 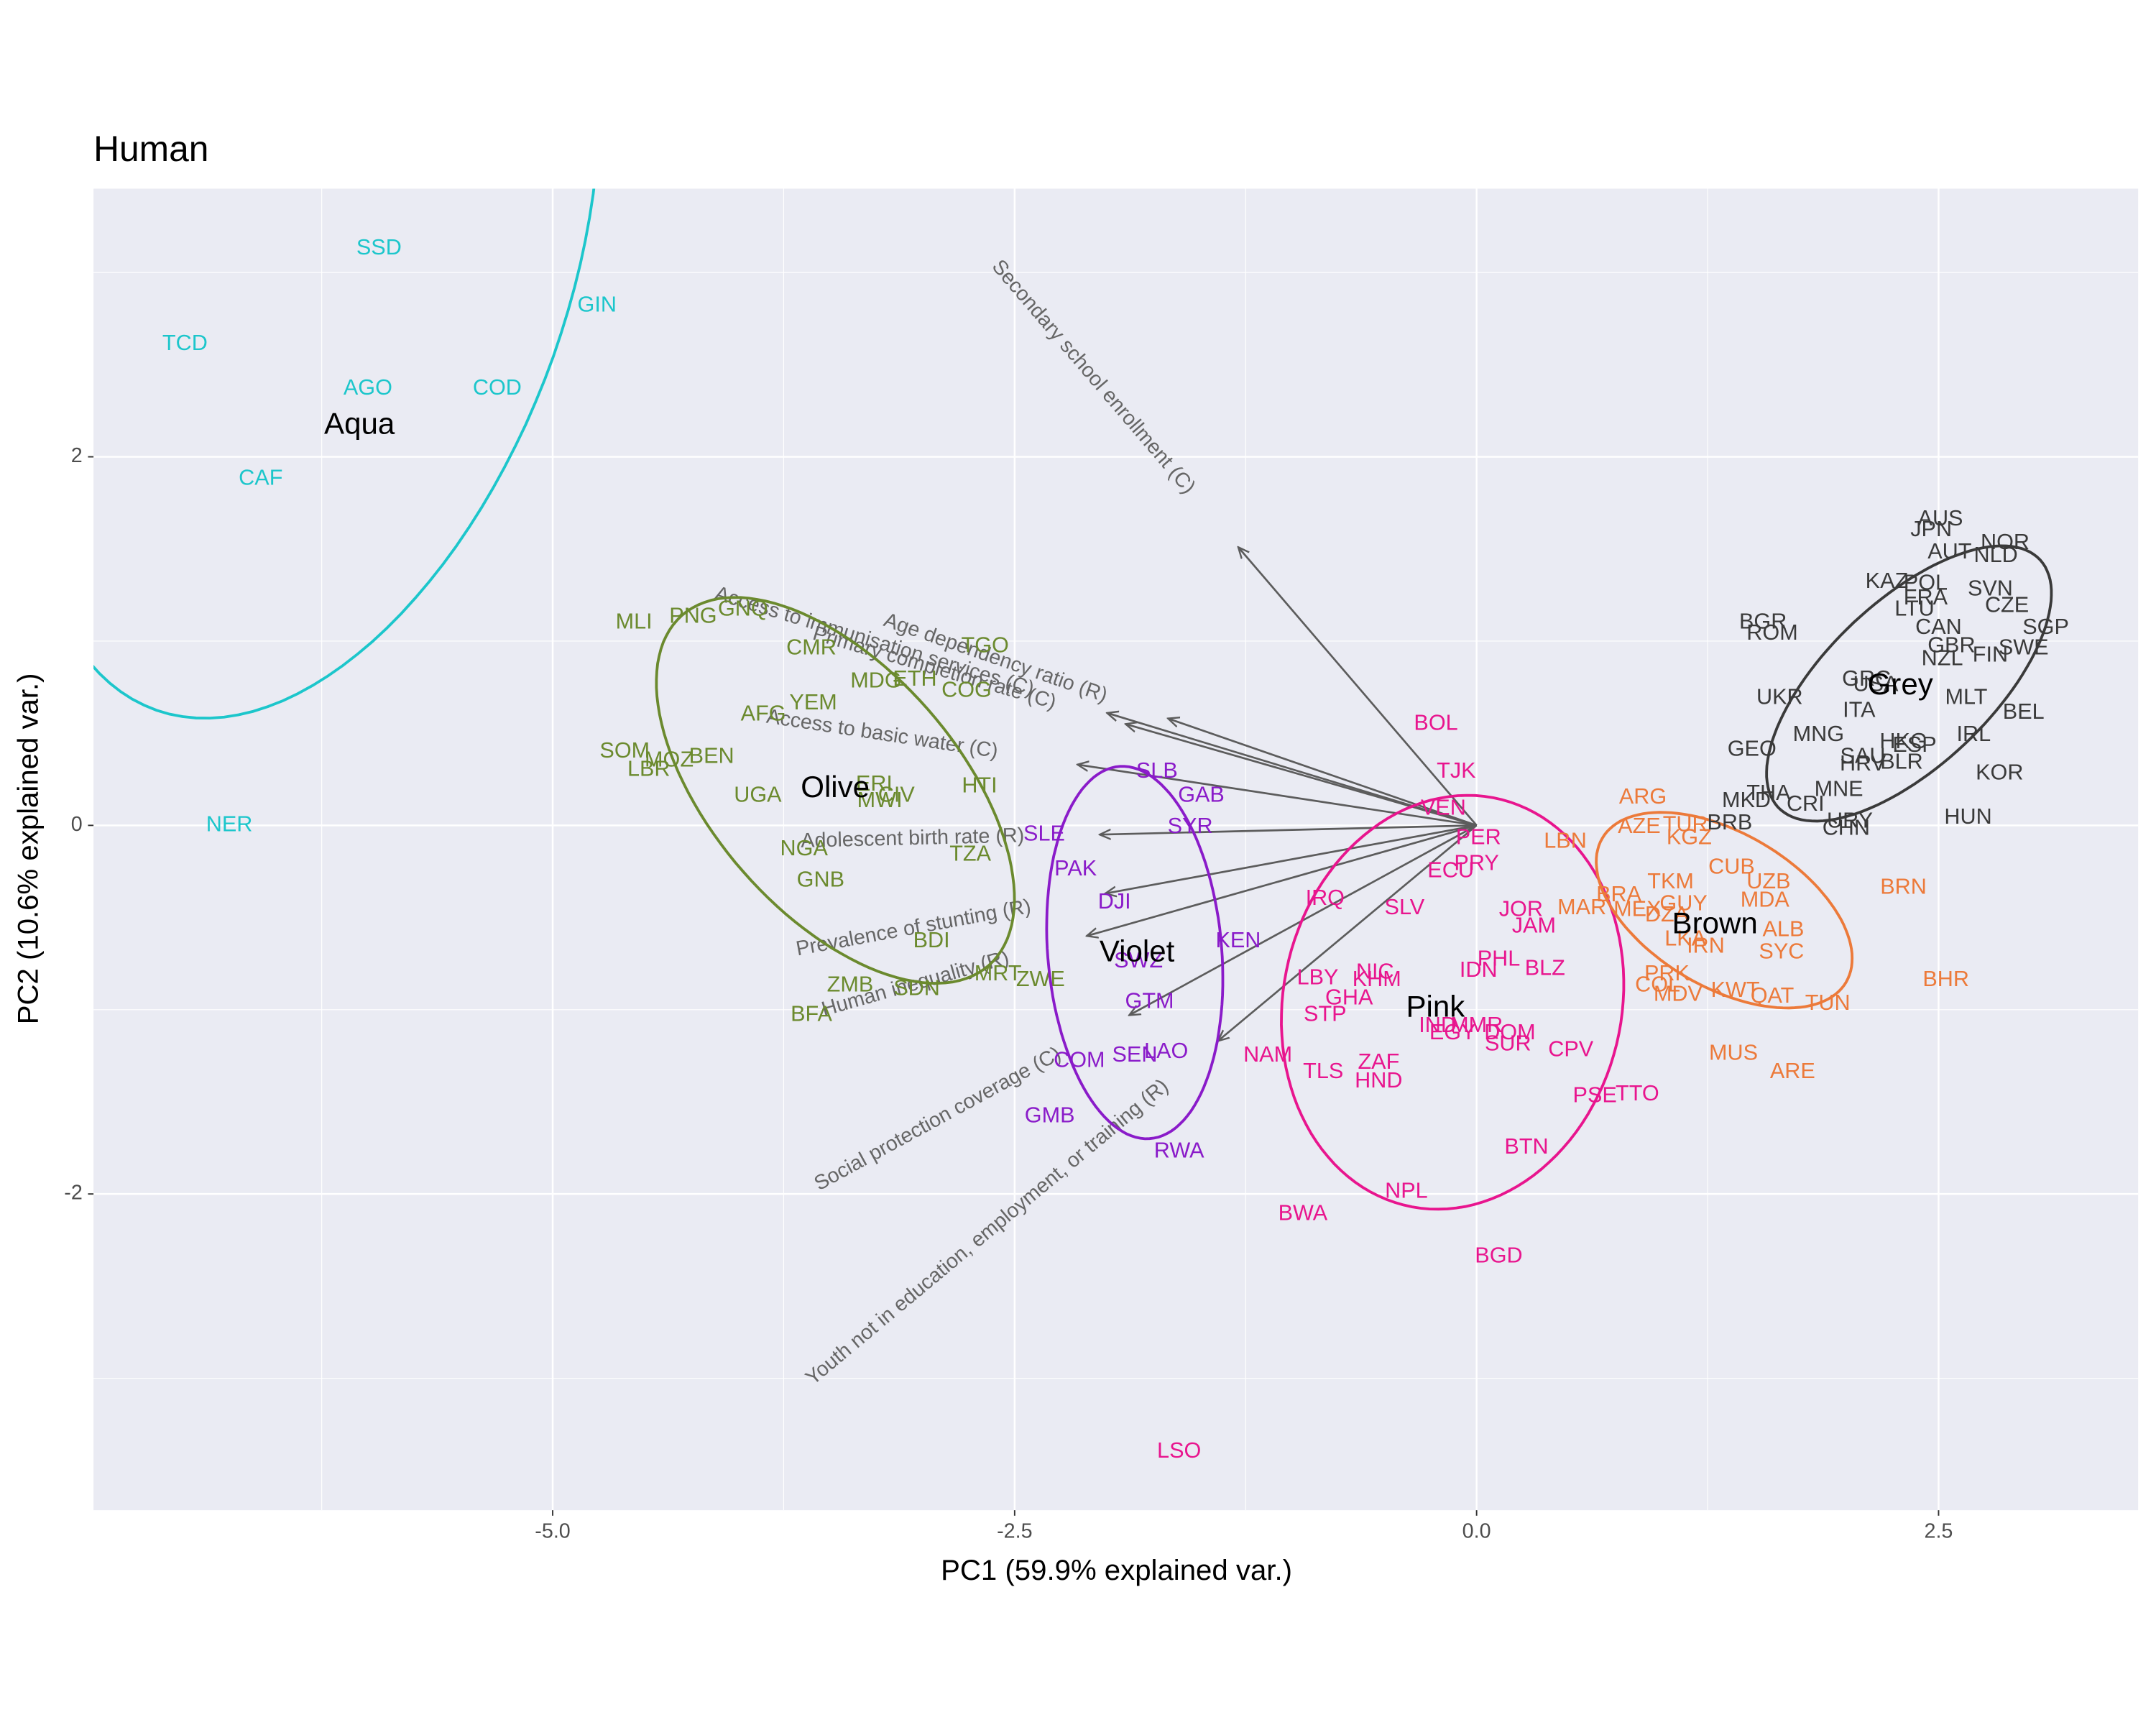 What do you see at coordinates (1768, 793) in the screenshot?
I see `point-label: THA` at bounding box center [1768, 793].